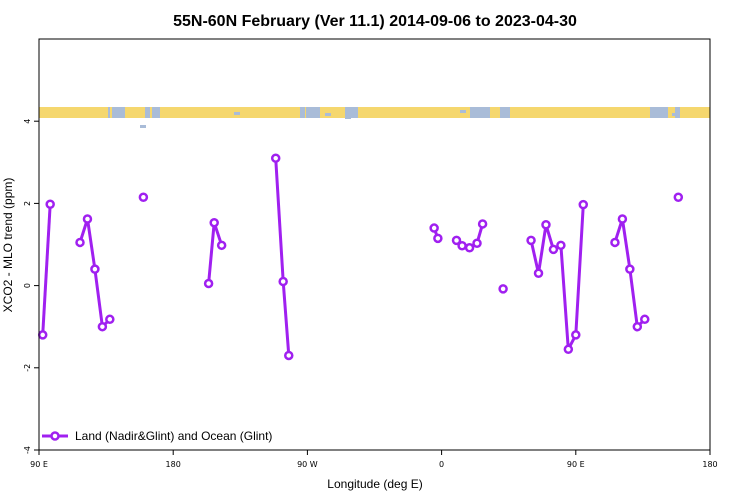 This screenshot has width=750, height=500. Describe the element at coordinates (27, 450) in the screenshot. I see `y-tick-label: -4` at that location.